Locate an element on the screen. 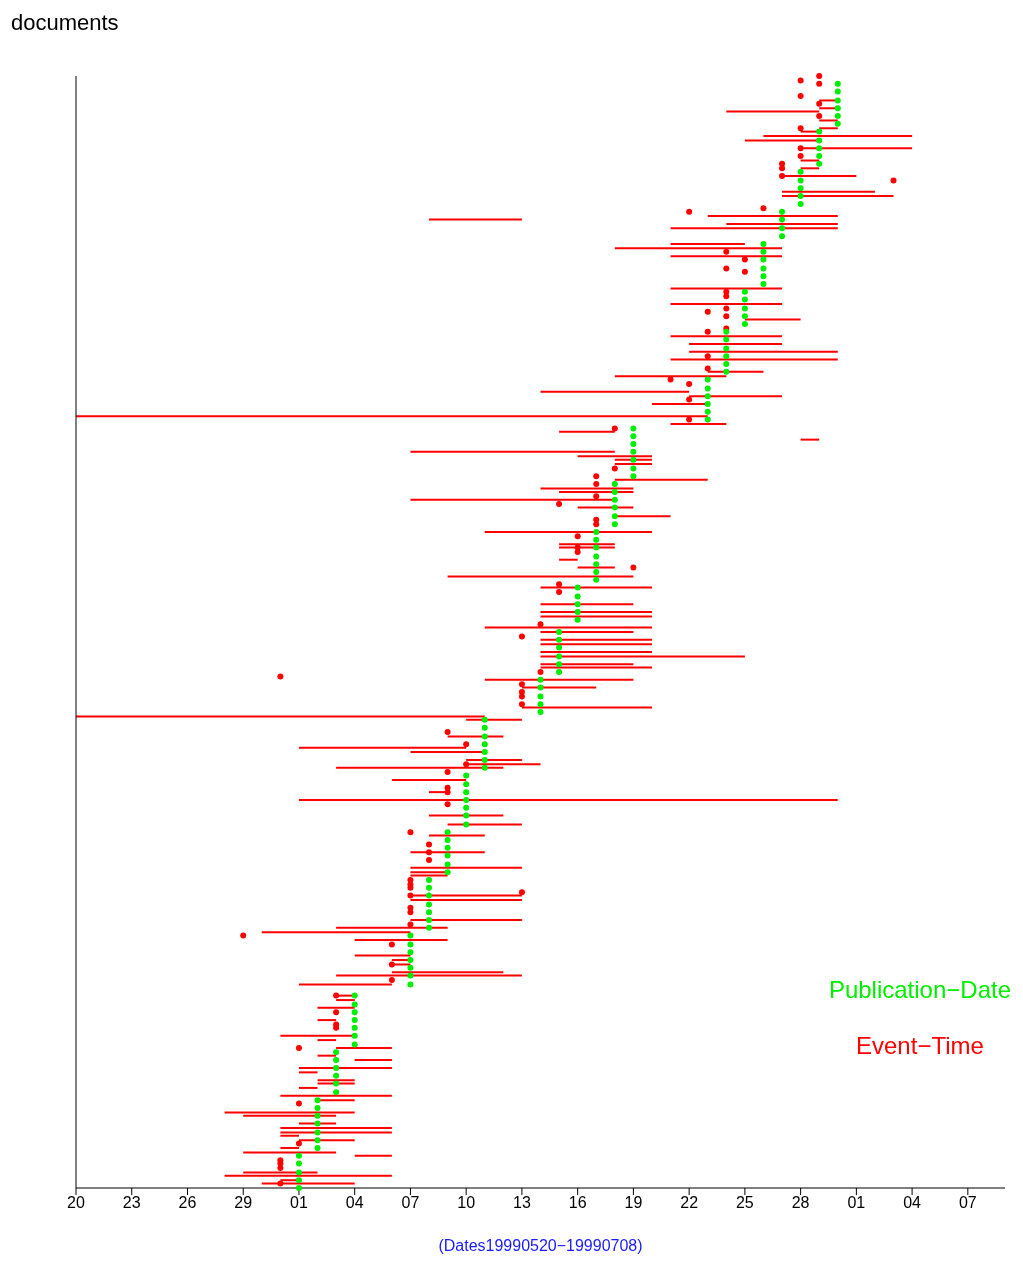 The height and width of the screenshot is (1261, 1023). x-tick-label: 22 is located at coordinates (689, 1203).